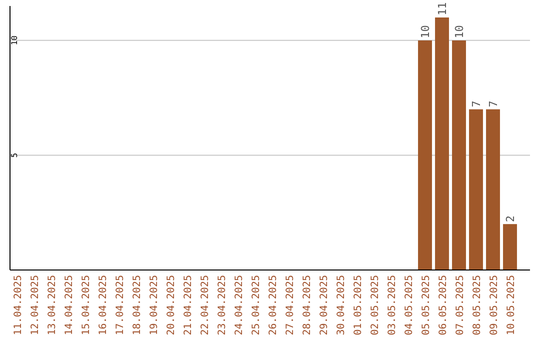  Describe the element at coordinates (426, 305) in the screenshot. I see `x-tick-label: 05.05.2025` at that location.